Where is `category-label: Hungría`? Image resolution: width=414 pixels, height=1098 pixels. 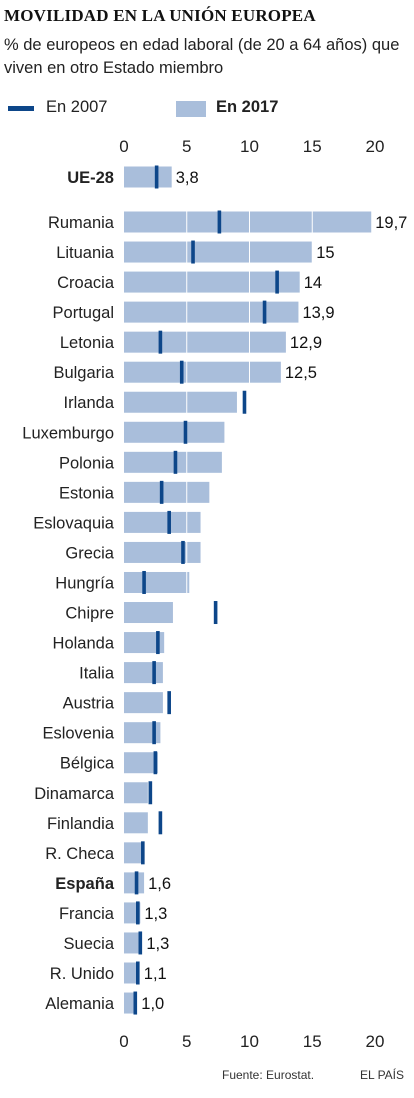
category-label: Hungría is located at coordinates (85, 583).